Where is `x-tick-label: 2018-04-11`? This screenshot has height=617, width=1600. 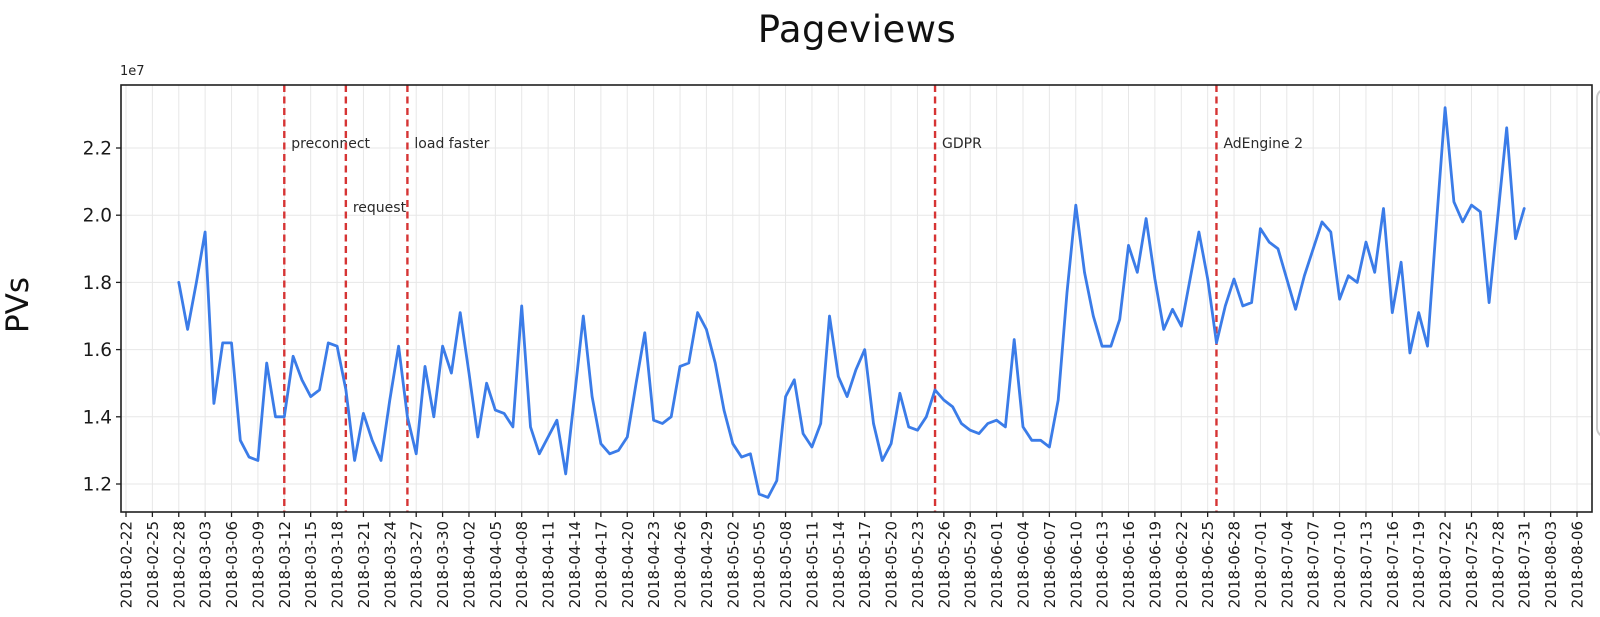 x-tick-label: 2018-04-11 is located at coordinates (549, 564).